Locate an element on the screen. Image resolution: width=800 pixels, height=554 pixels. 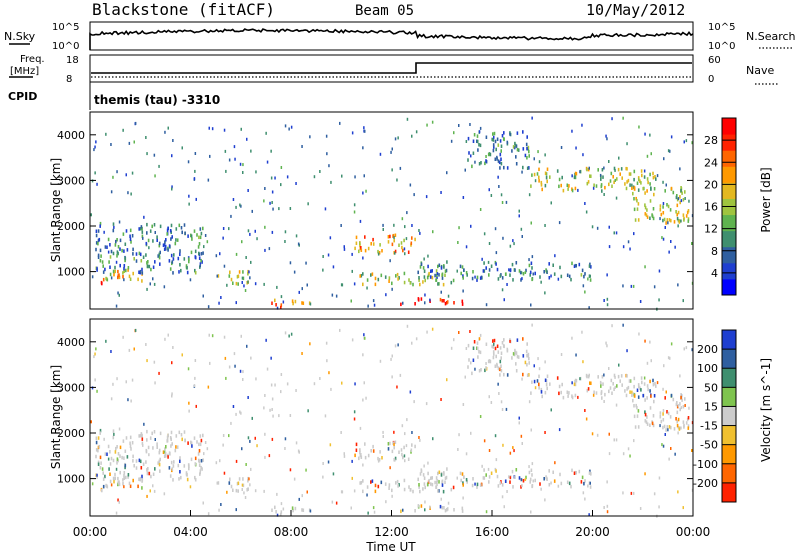
freq-tick-top: 18 is located at coordinates (72, 60).